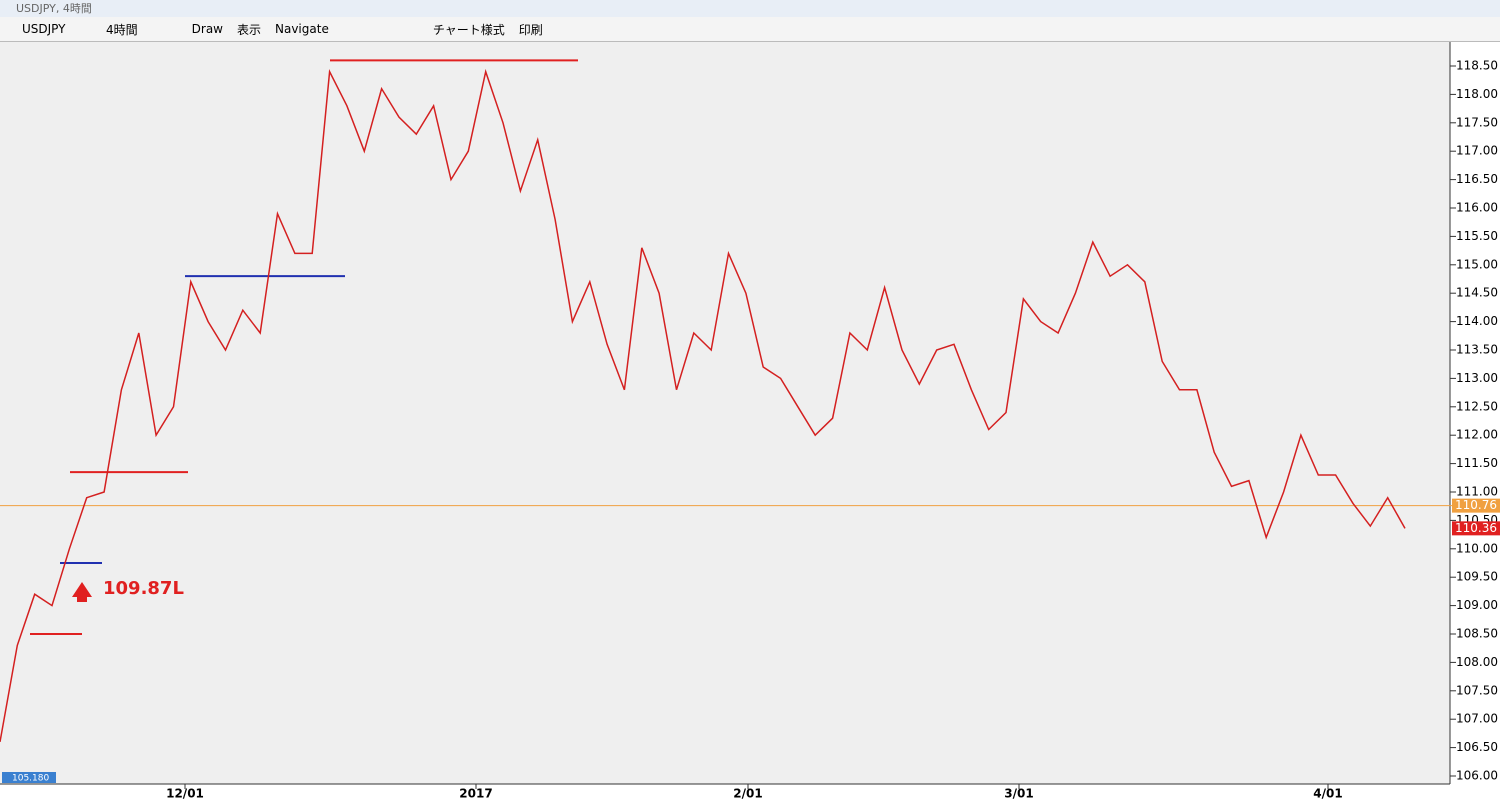 The width and height of the screenshot is (1500, 800). I want to click on price-tag-label: 110.76, so click(1476, 505).